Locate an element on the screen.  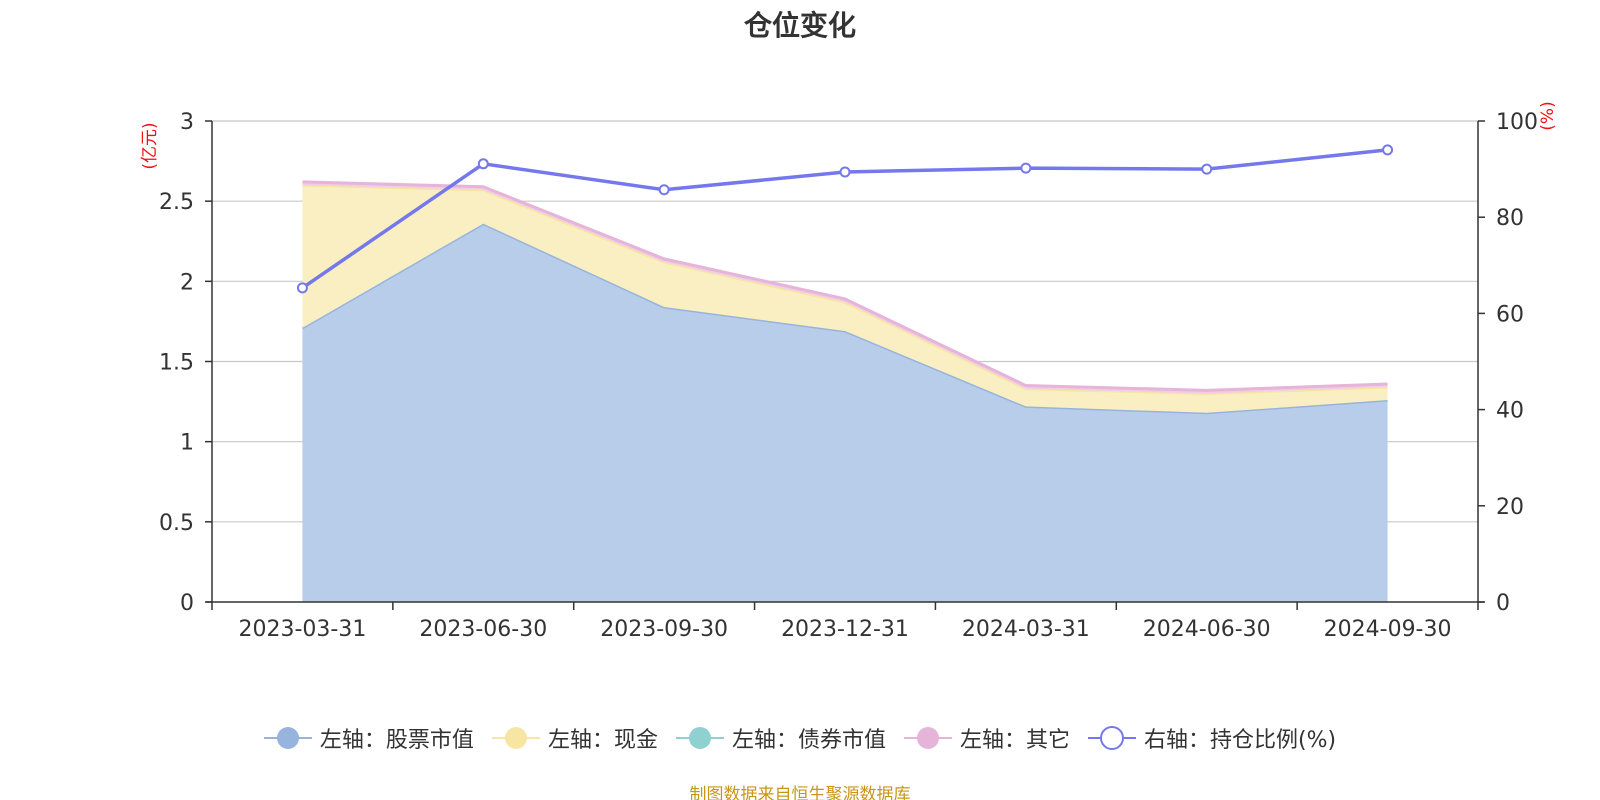
left-tick-label: 0 is located at coordinates (187, 603).